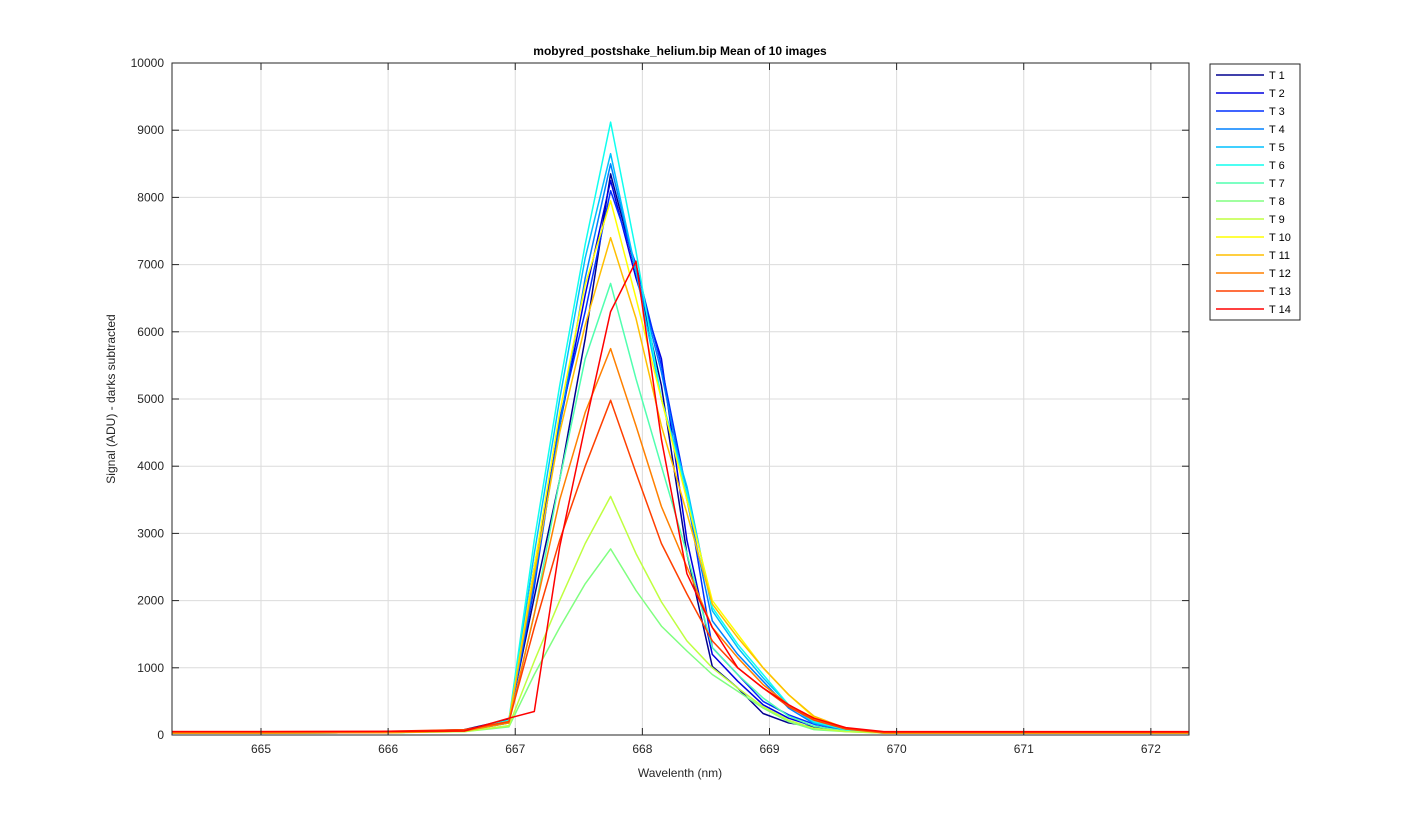 The height and width of the screenshot is (825, 1425). I want to click on legend-label-t-7: T 7, so click(1277, 184).